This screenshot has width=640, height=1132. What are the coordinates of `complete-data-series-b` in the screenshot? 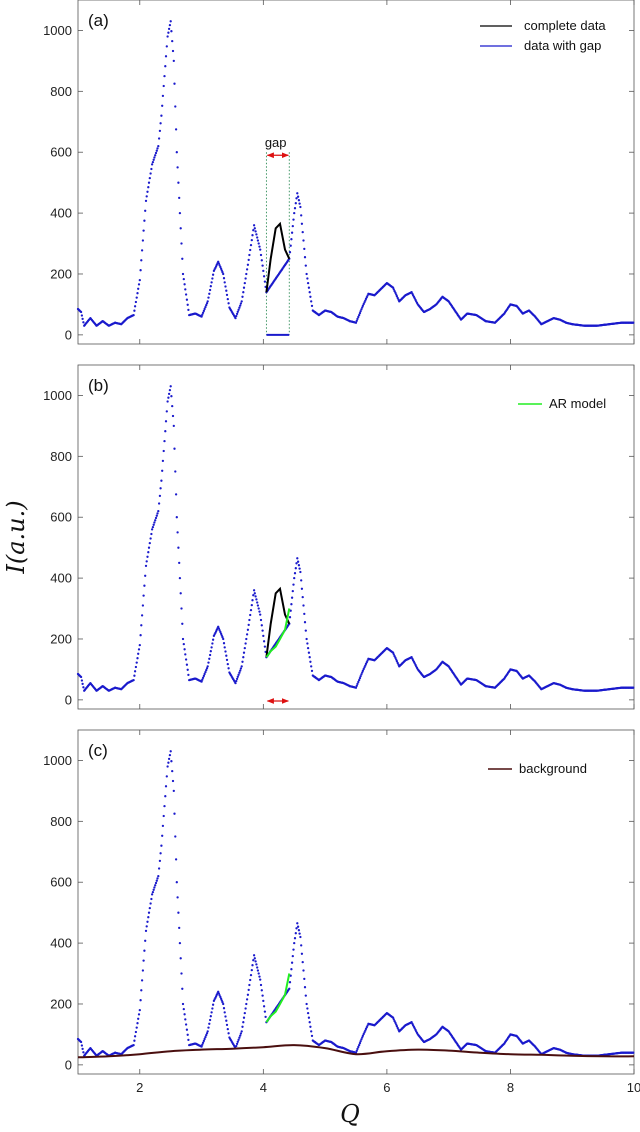 It's located at (278, 622).